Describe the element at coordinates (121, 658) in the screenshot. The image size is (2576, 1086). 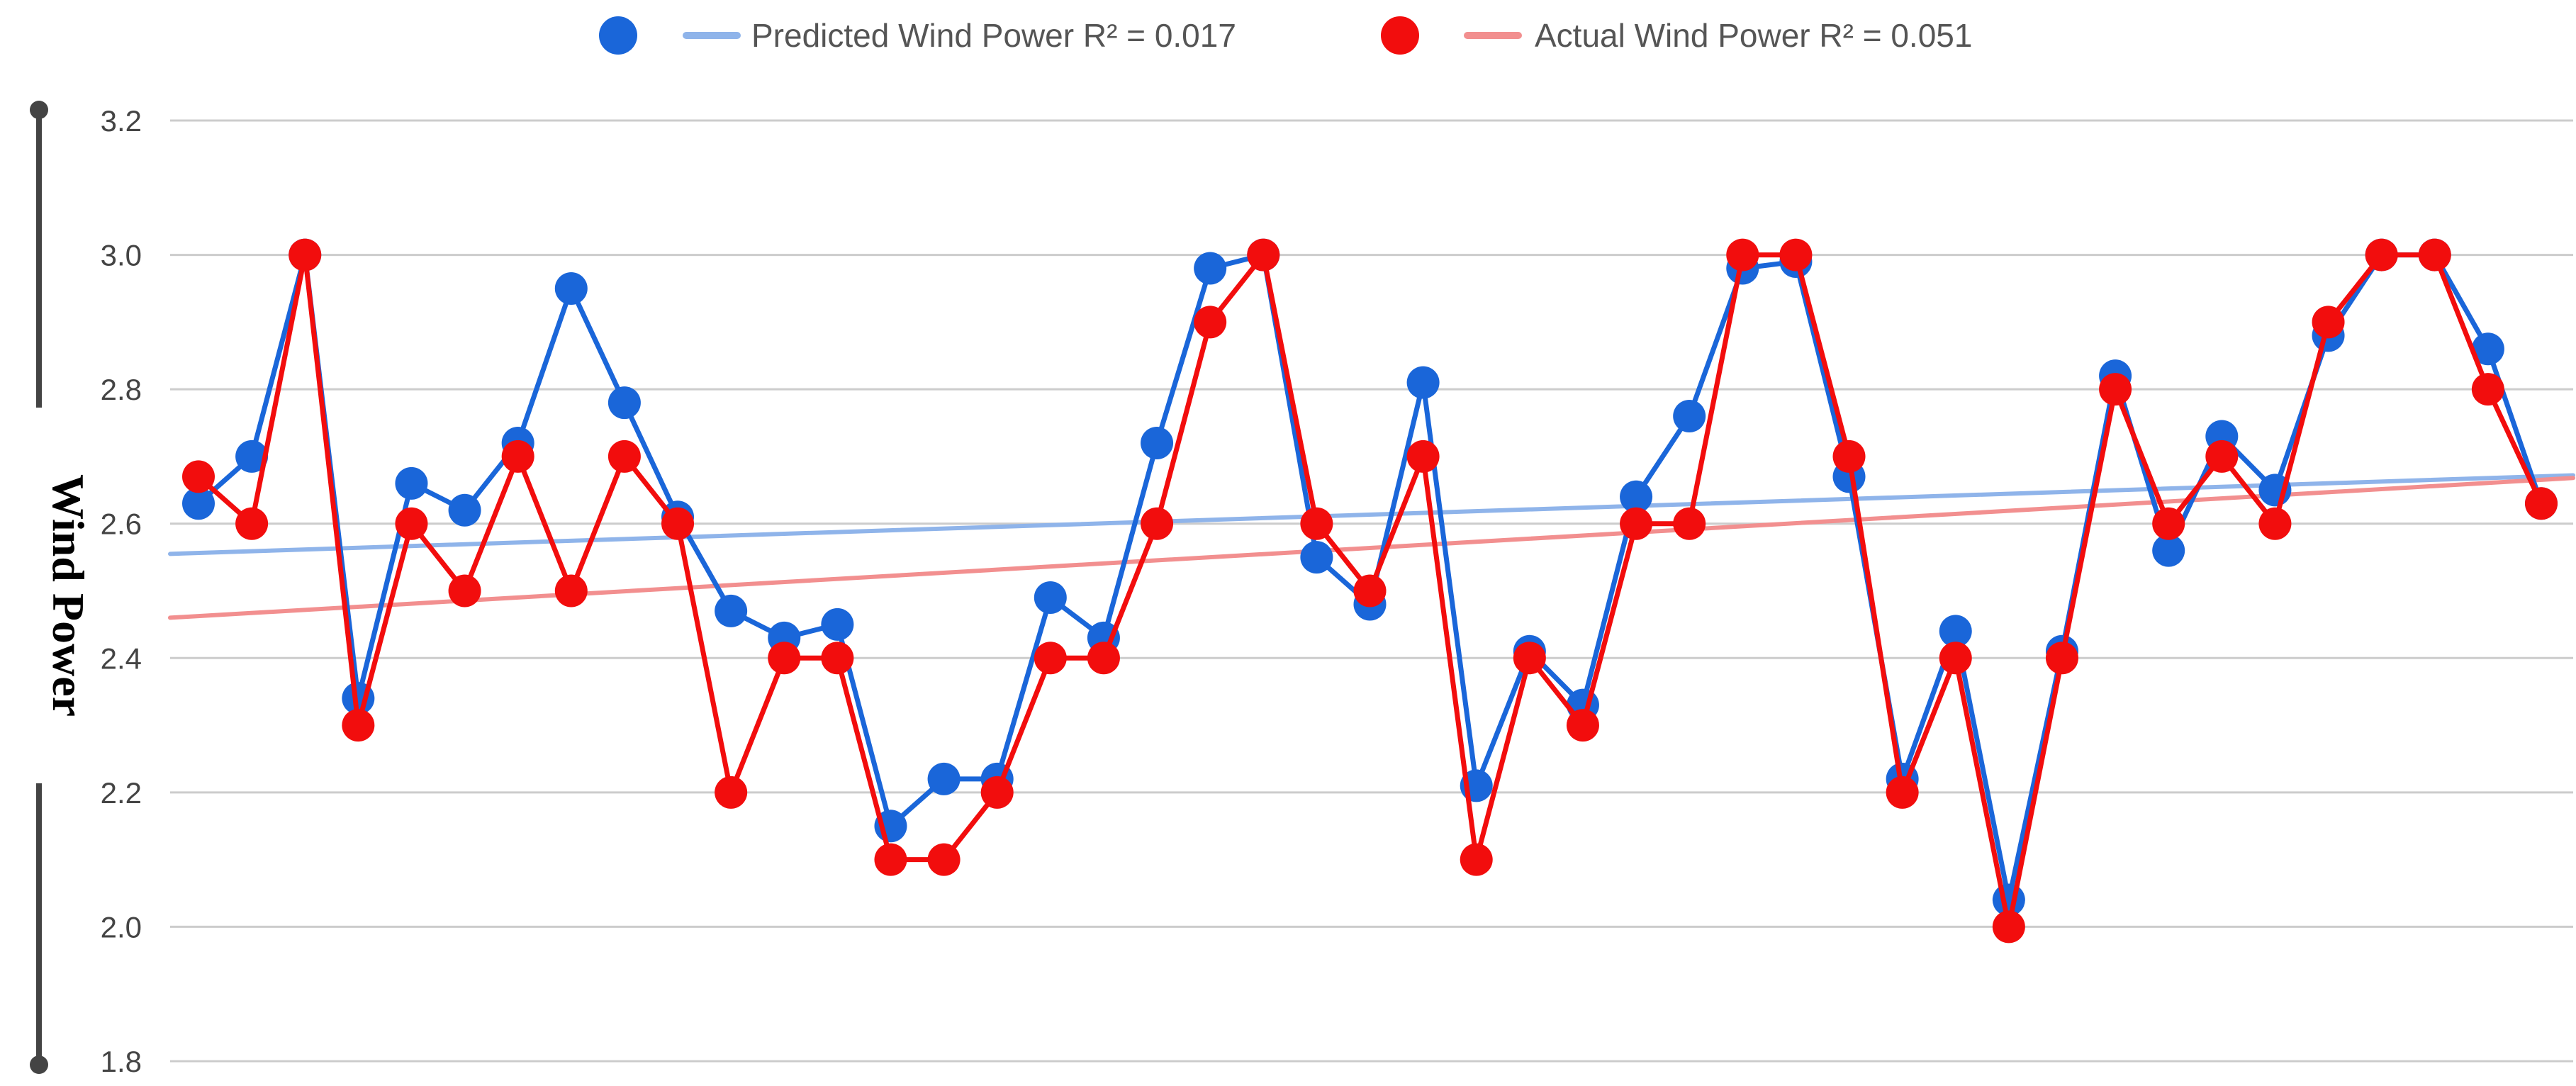
I see `y-tick-label: 2.4` at that location.